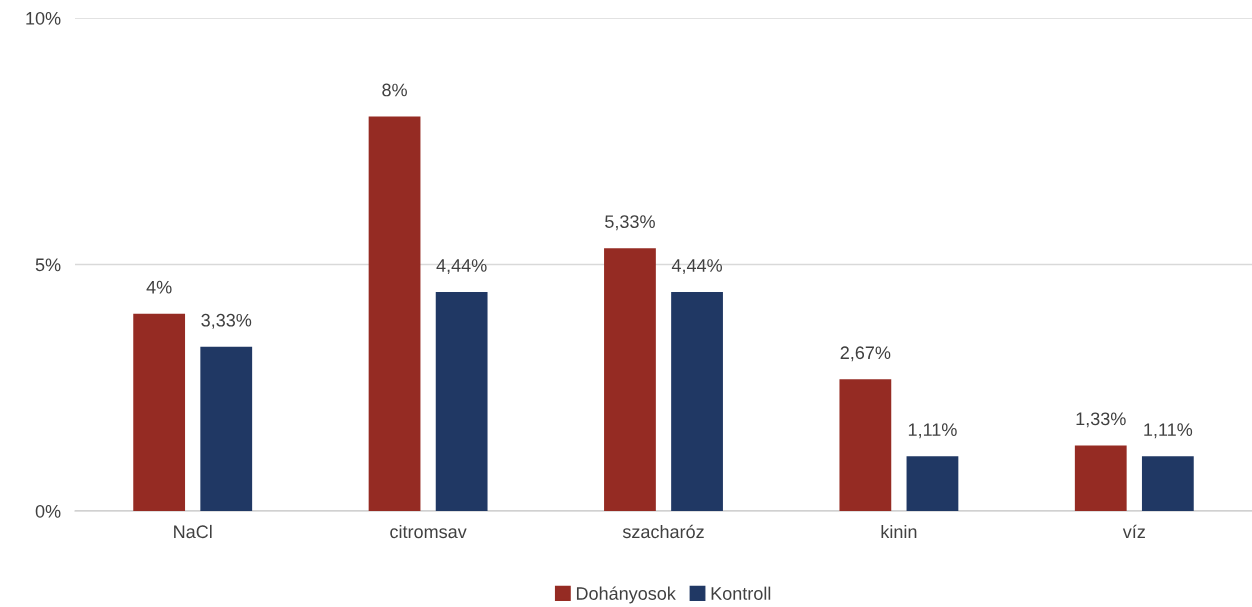 Image resolution: width=1252 pixels, height=607 pixels. What do you see at coordinates (48, 265) in the screenshot?
I see `y-tick-label: 5%` at bounding box center [48, 265].